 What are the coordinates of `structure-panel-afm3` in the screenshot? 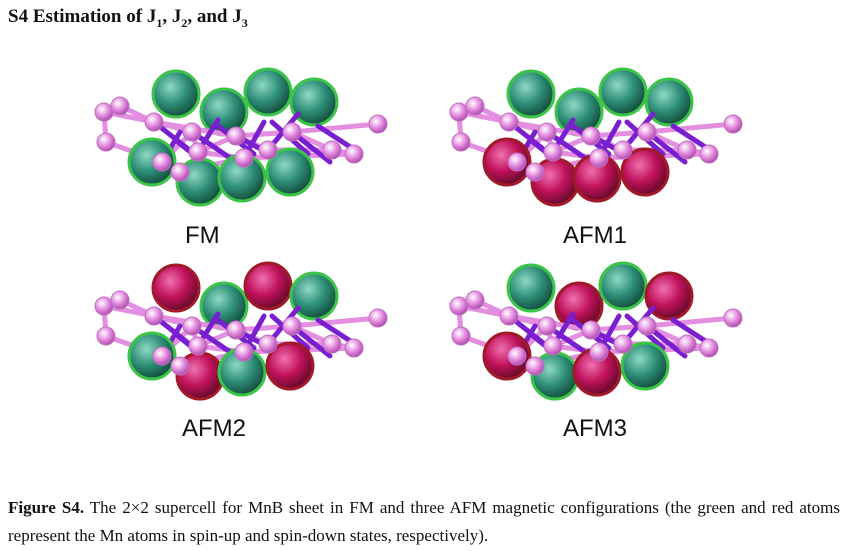 It's located at (588, 336).